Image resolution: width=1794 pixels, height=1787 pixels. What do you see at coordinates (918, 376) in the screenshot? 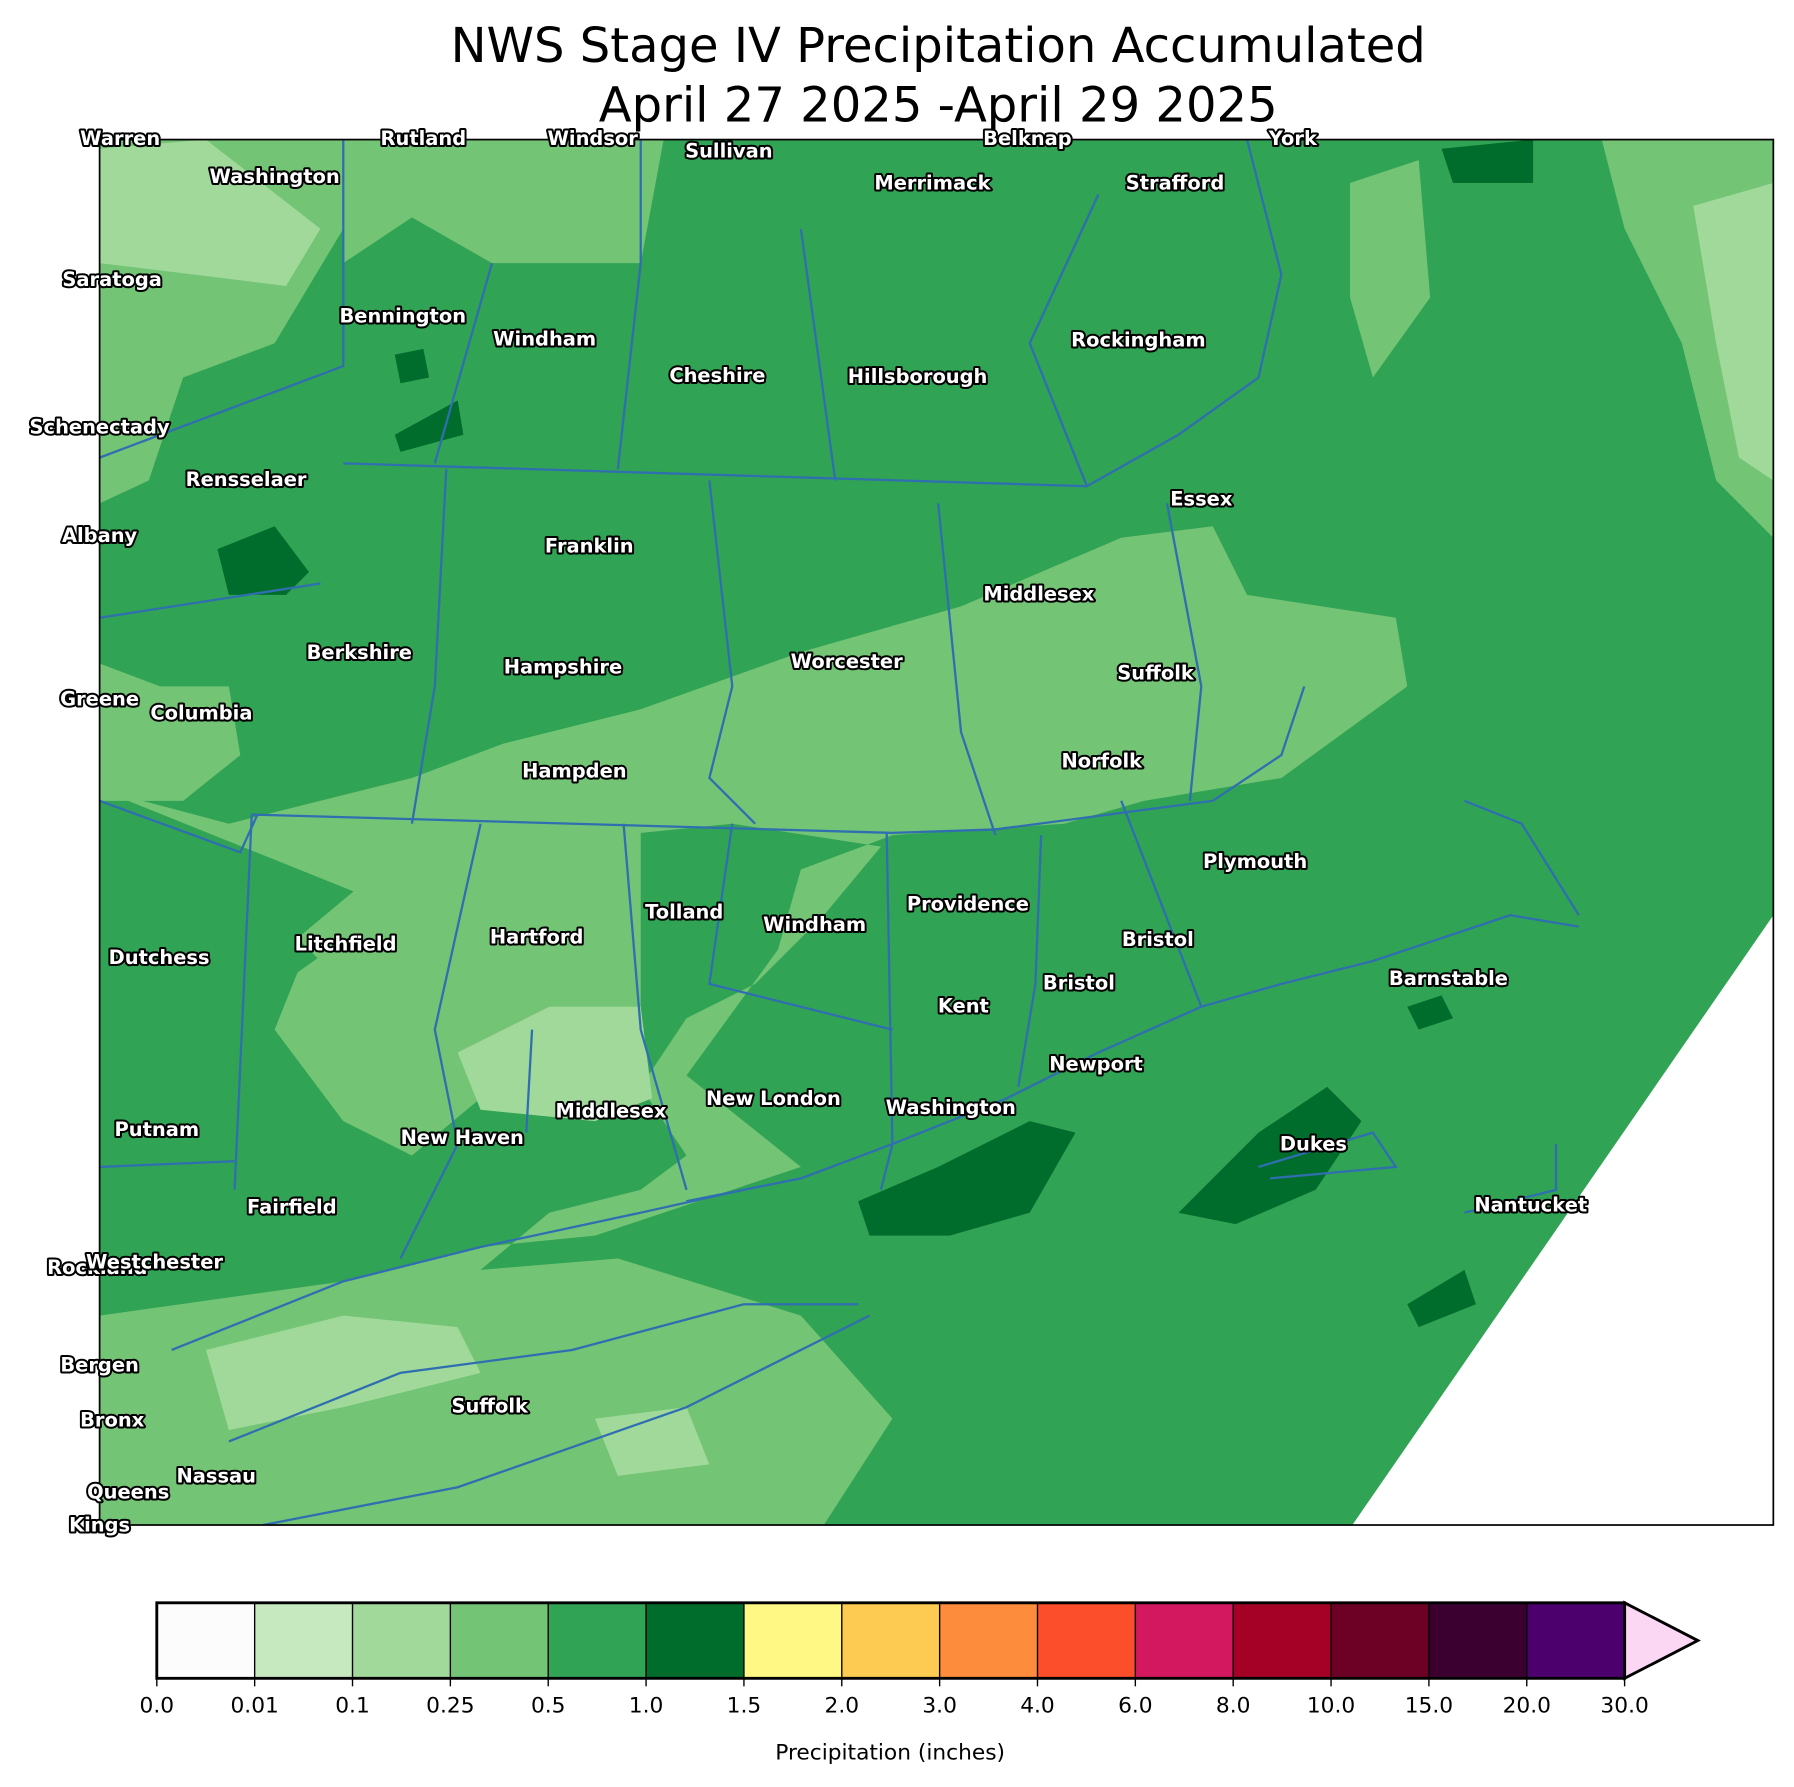
I see `county-label: Hillsborough` at bounding box center [918, 376].